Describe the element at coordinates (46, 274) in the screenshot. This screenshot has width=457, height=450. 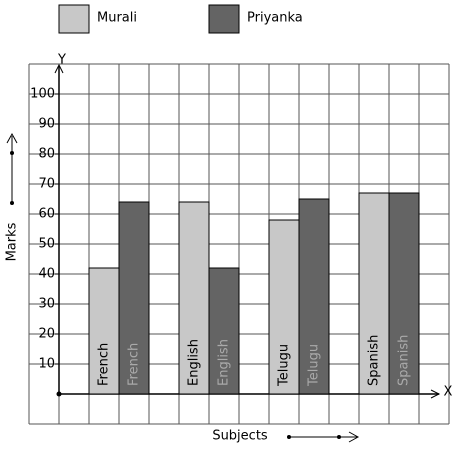
I see `y-tick-label: 40` at that location.